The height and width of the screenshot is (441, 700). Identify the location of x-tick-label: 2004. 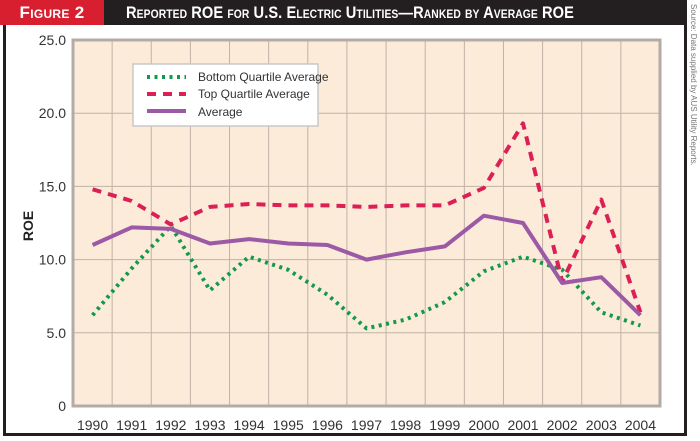
(640, 425).